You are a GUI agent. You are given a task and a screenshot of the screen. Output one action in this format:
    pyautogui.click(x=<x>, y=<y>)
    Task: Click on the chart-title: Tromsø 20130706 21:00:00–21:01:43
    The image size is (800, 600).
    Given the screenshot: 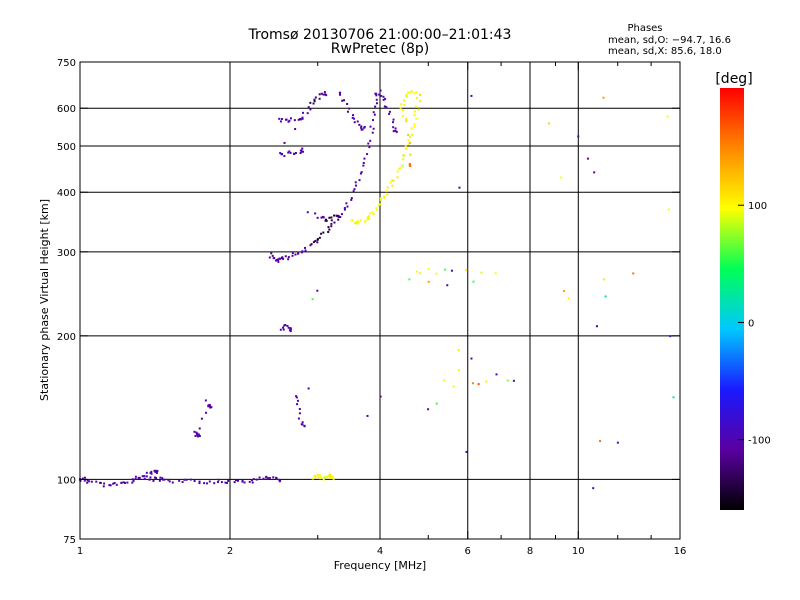 What is the action you would take?
    pyautogui.click(x=380, y=35)
    